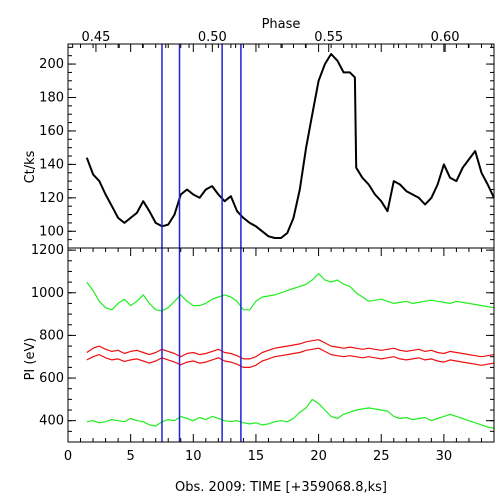 This screenshot has width=498, height=498. What do you see at coordinates (30, 359) in the screenshot?
I see `y-axis-title-pi: PI (eV)` at bounding box center [30, 359].